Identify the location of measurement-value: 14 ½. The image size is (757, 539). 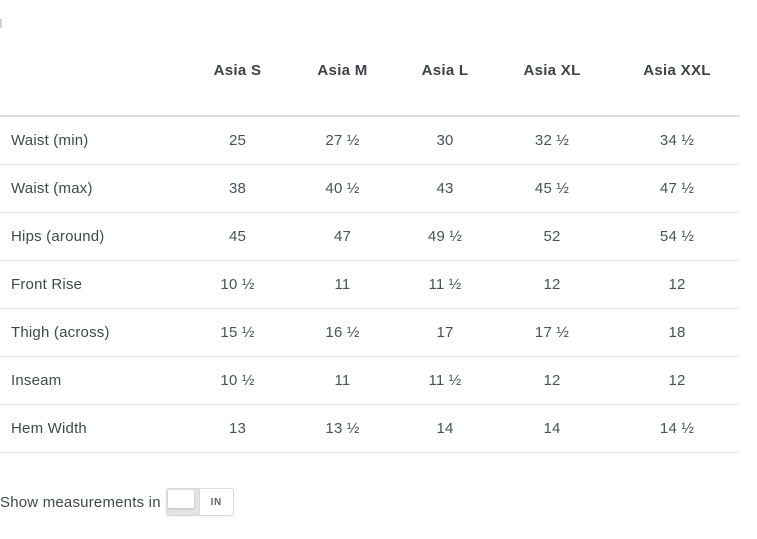
(677, 428).